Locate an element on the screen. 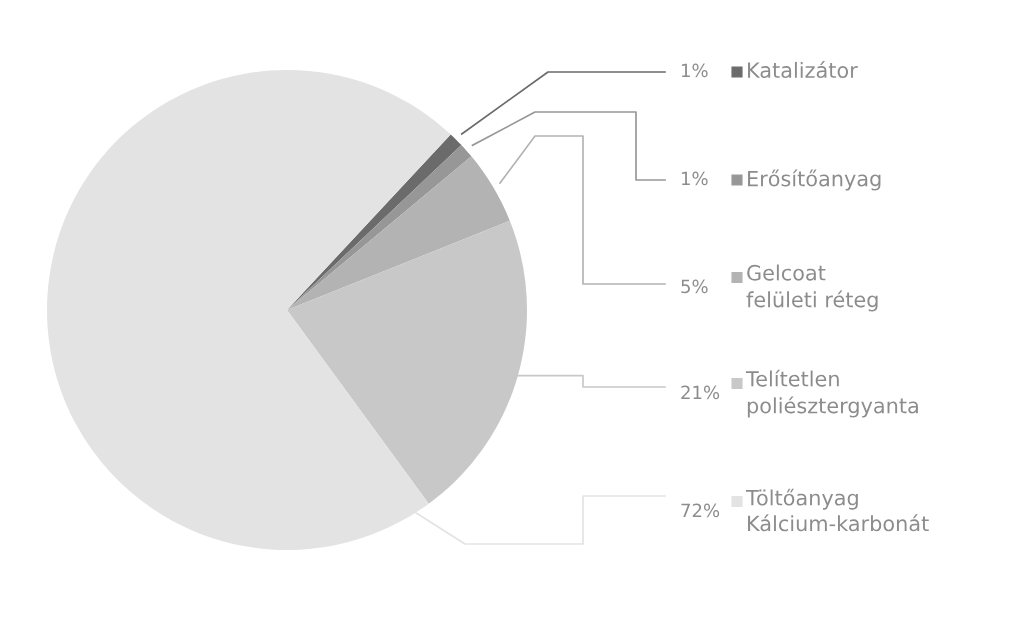 This screenshot has height=633, width=1024. data-label: 5% is located at coordinates (694, 286).